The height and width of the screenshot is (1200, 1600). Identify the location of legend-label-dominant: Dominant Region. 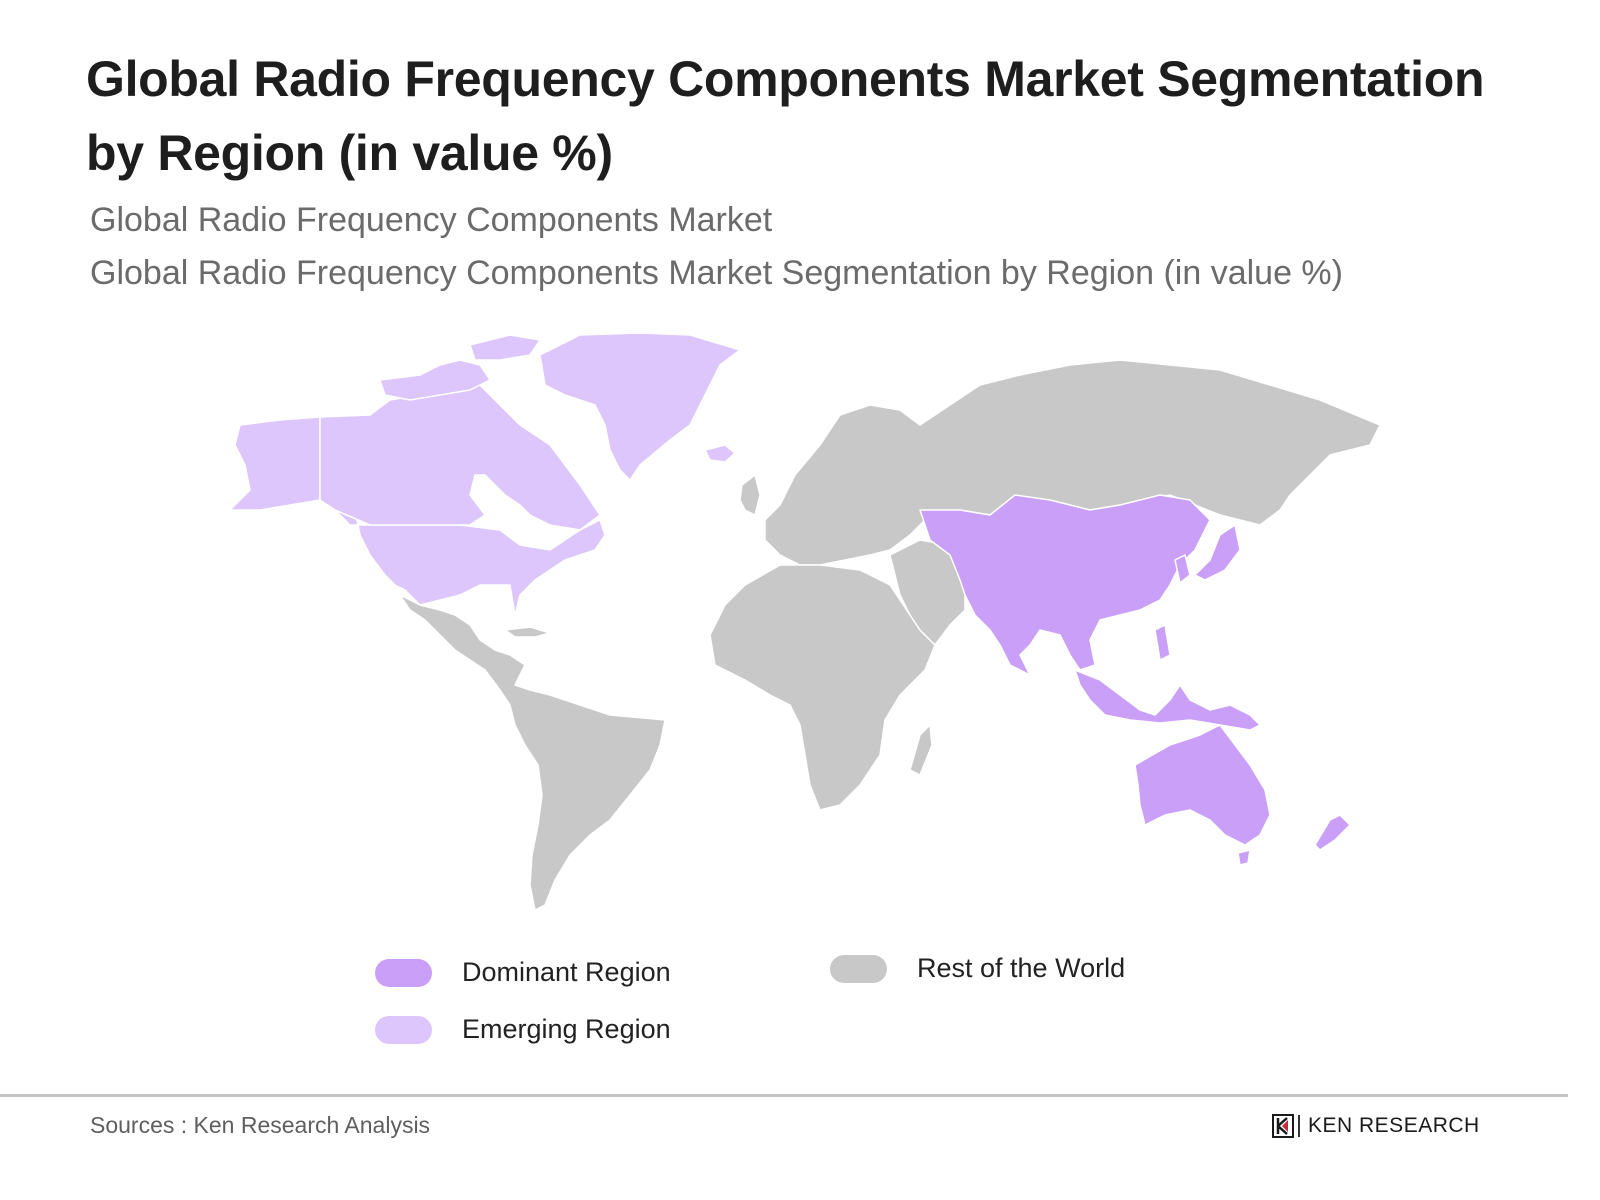
(566, 972).